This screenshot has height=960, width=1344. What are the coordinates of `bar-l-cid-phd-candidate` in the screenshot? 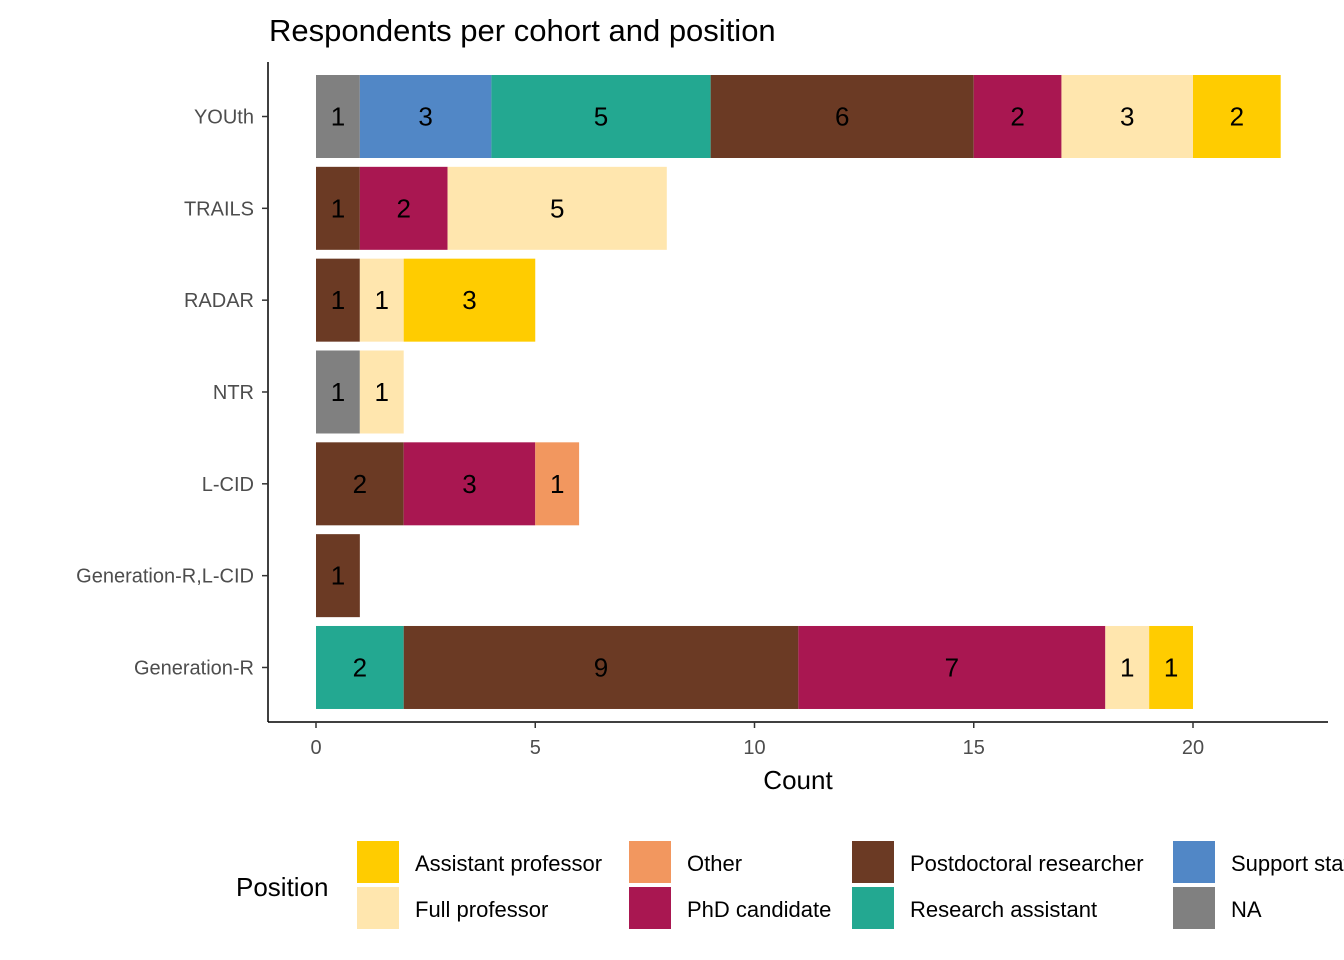 It's located at (469, 484).